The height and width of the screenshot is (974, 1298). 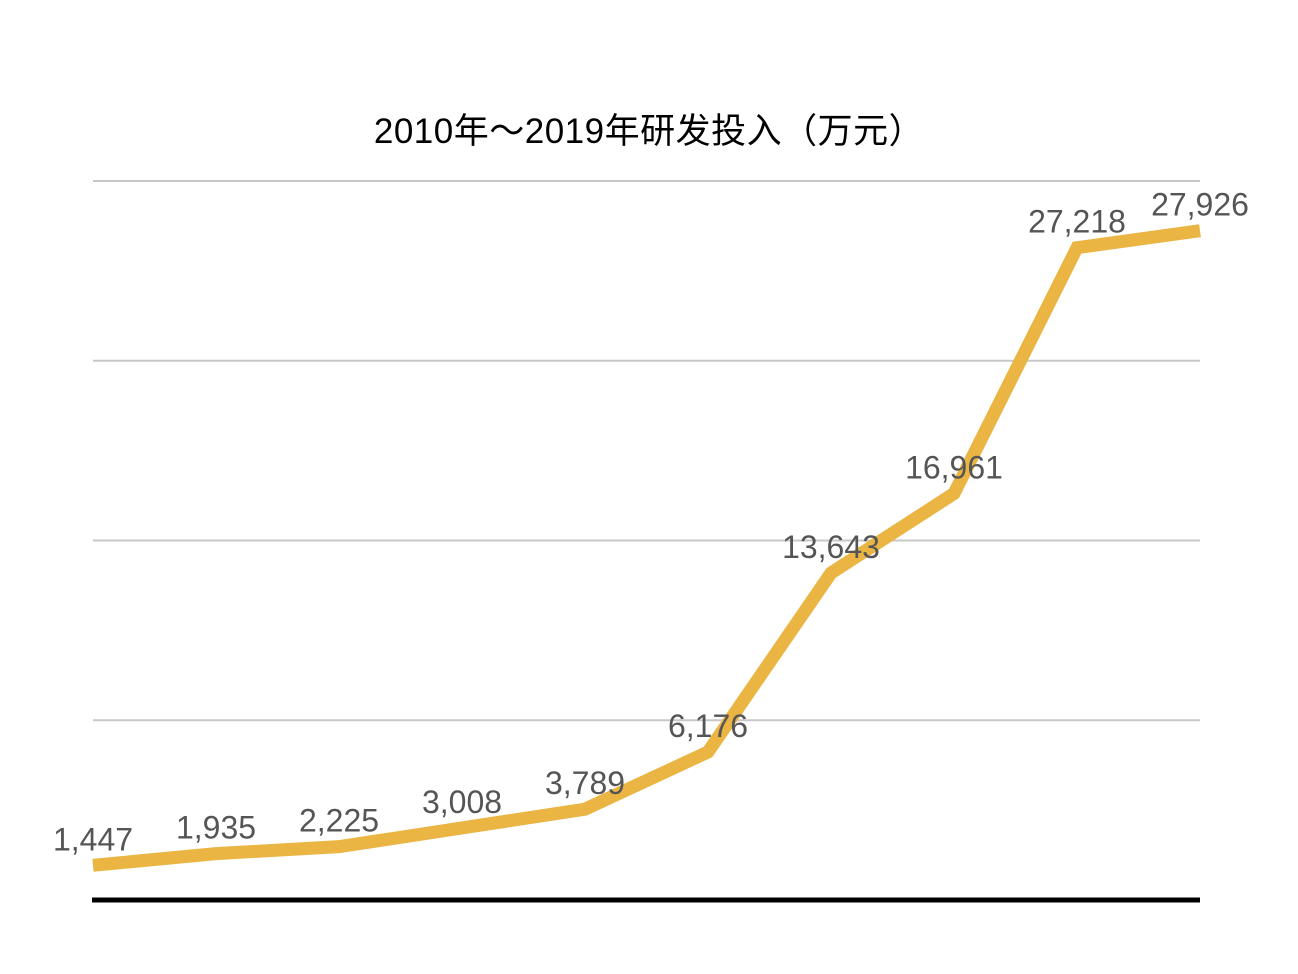 What do you see at coordinates (708, 726) in the screenshot?
I see `data-label: 6,176` at bounding box center [708, 726].